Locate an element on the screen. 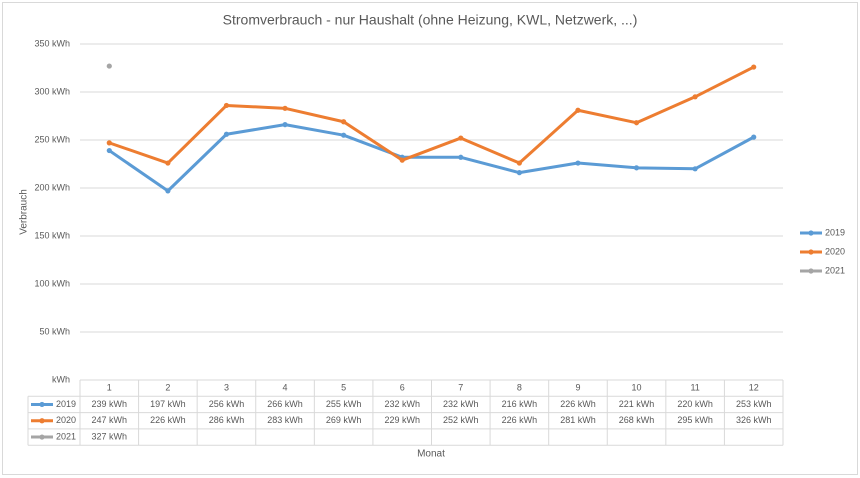  legend-label: 2021 is located at coordinates (835, 270).